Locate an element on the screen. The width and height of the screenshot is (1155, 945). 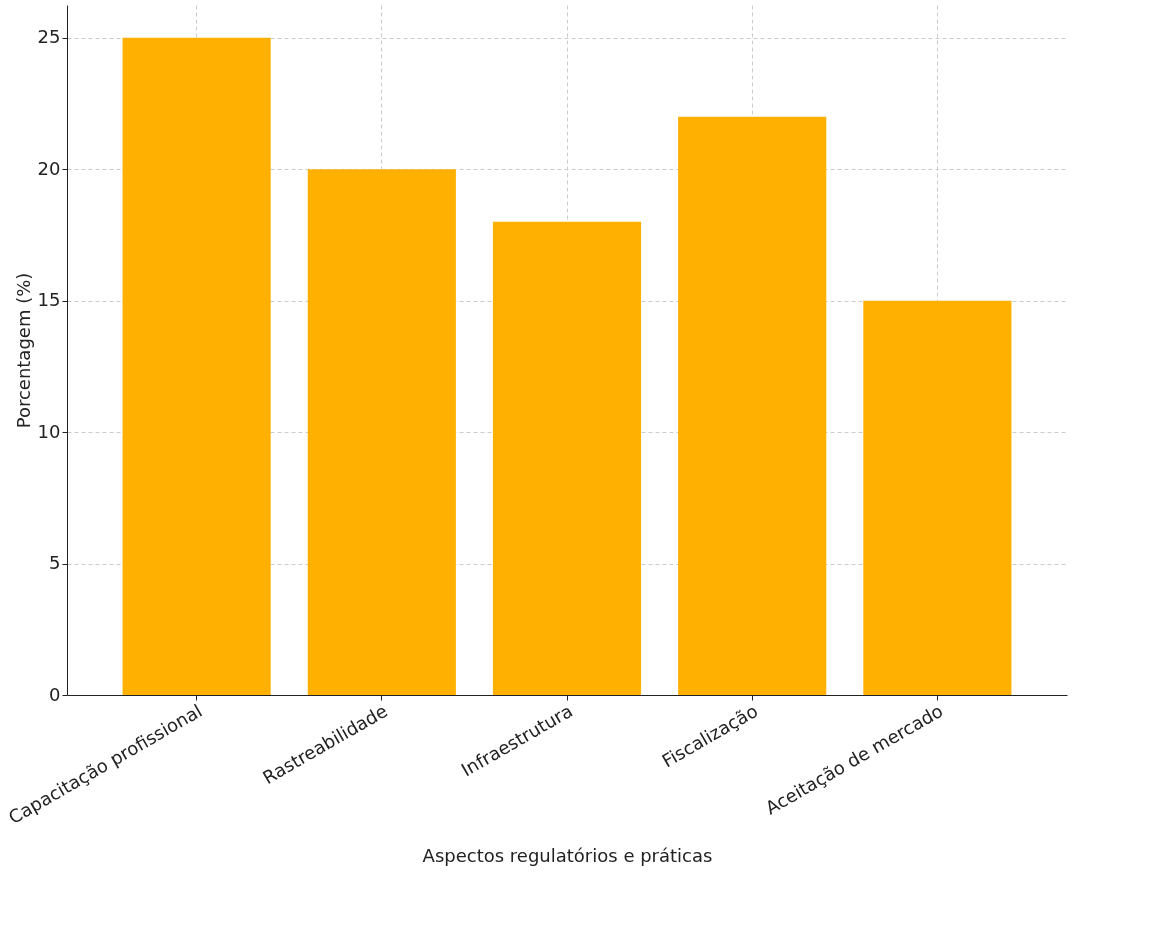
x-axis-title: Aspectos regulatórios e práticas is located at coordinates (567, 855).